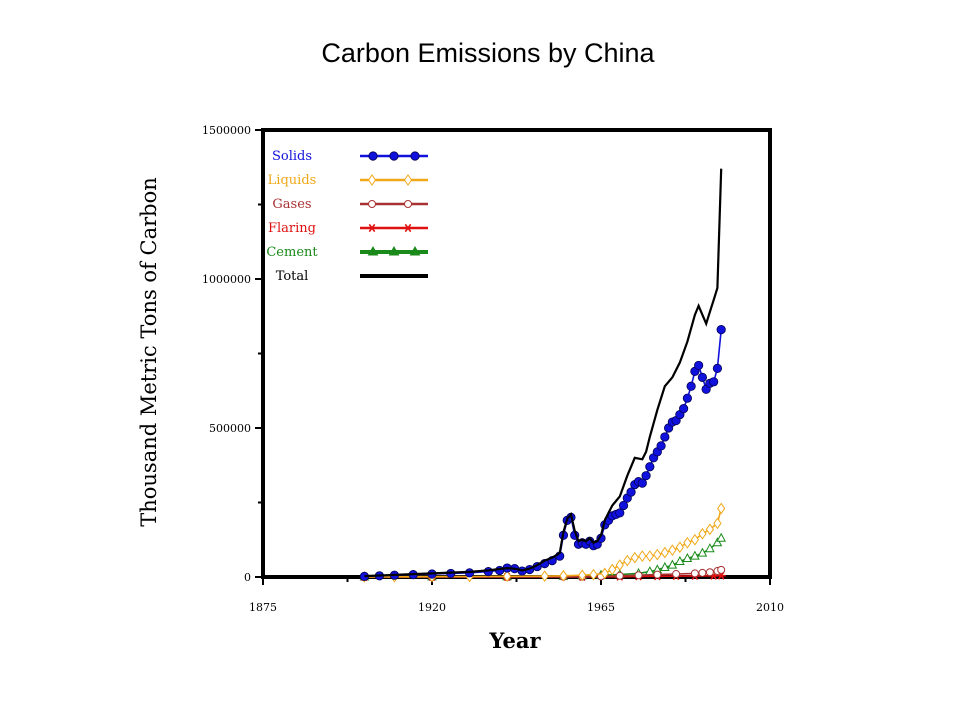 The height and width of the screenshot is (720, 960). What do you see at coordinates (292, 276) in the screenshot?
I see `legend-label: Total` at bounding box center [292, 276].